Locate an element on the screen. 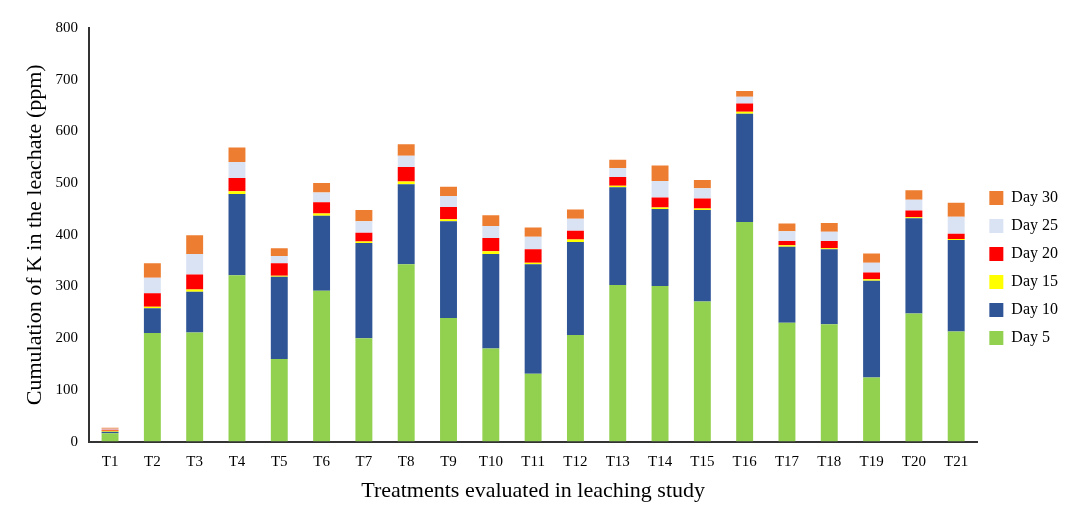 The width and height of the screenshot is (1091, 522). x-tick-label: T8 is located at coordinates (406, 460).